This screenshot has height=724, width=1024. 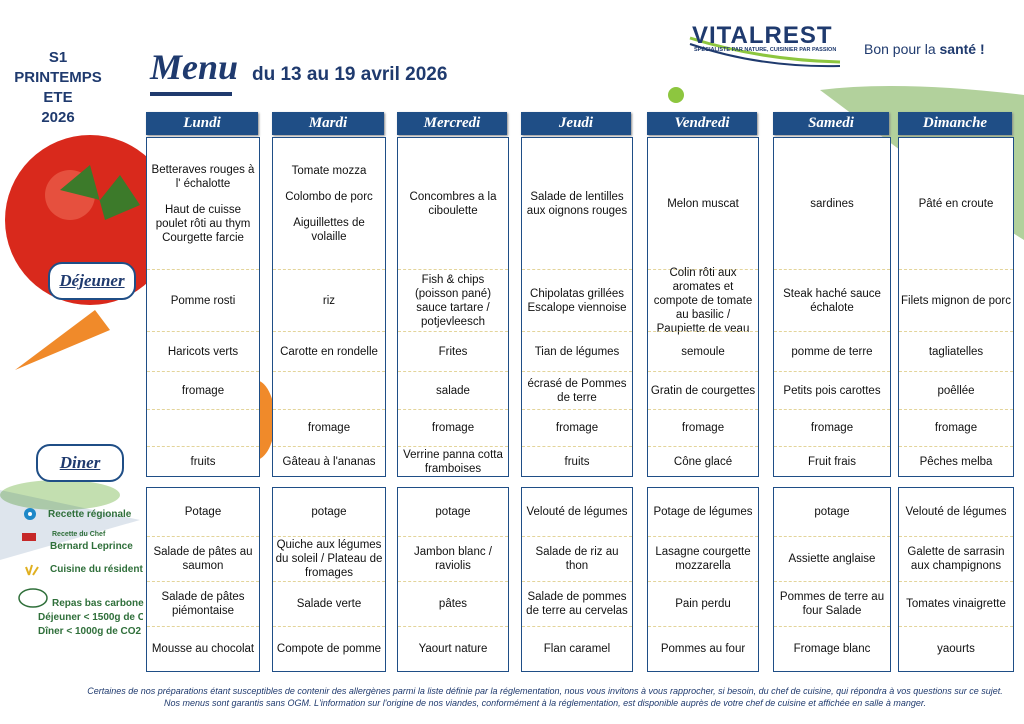 What do you see at coordinates (58, 97) in the screenshot?
I see `season-line: ETE` at bounding box center [58, 97].